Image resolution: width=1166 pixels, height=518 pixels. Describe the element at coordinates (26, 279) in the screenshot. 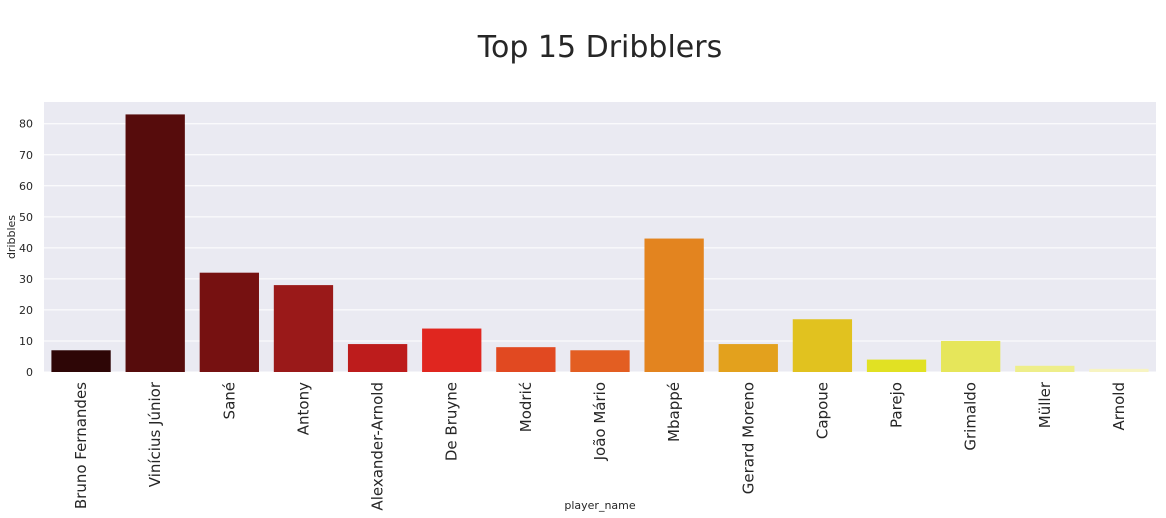

I see `y-tick-label: 30` at that location.